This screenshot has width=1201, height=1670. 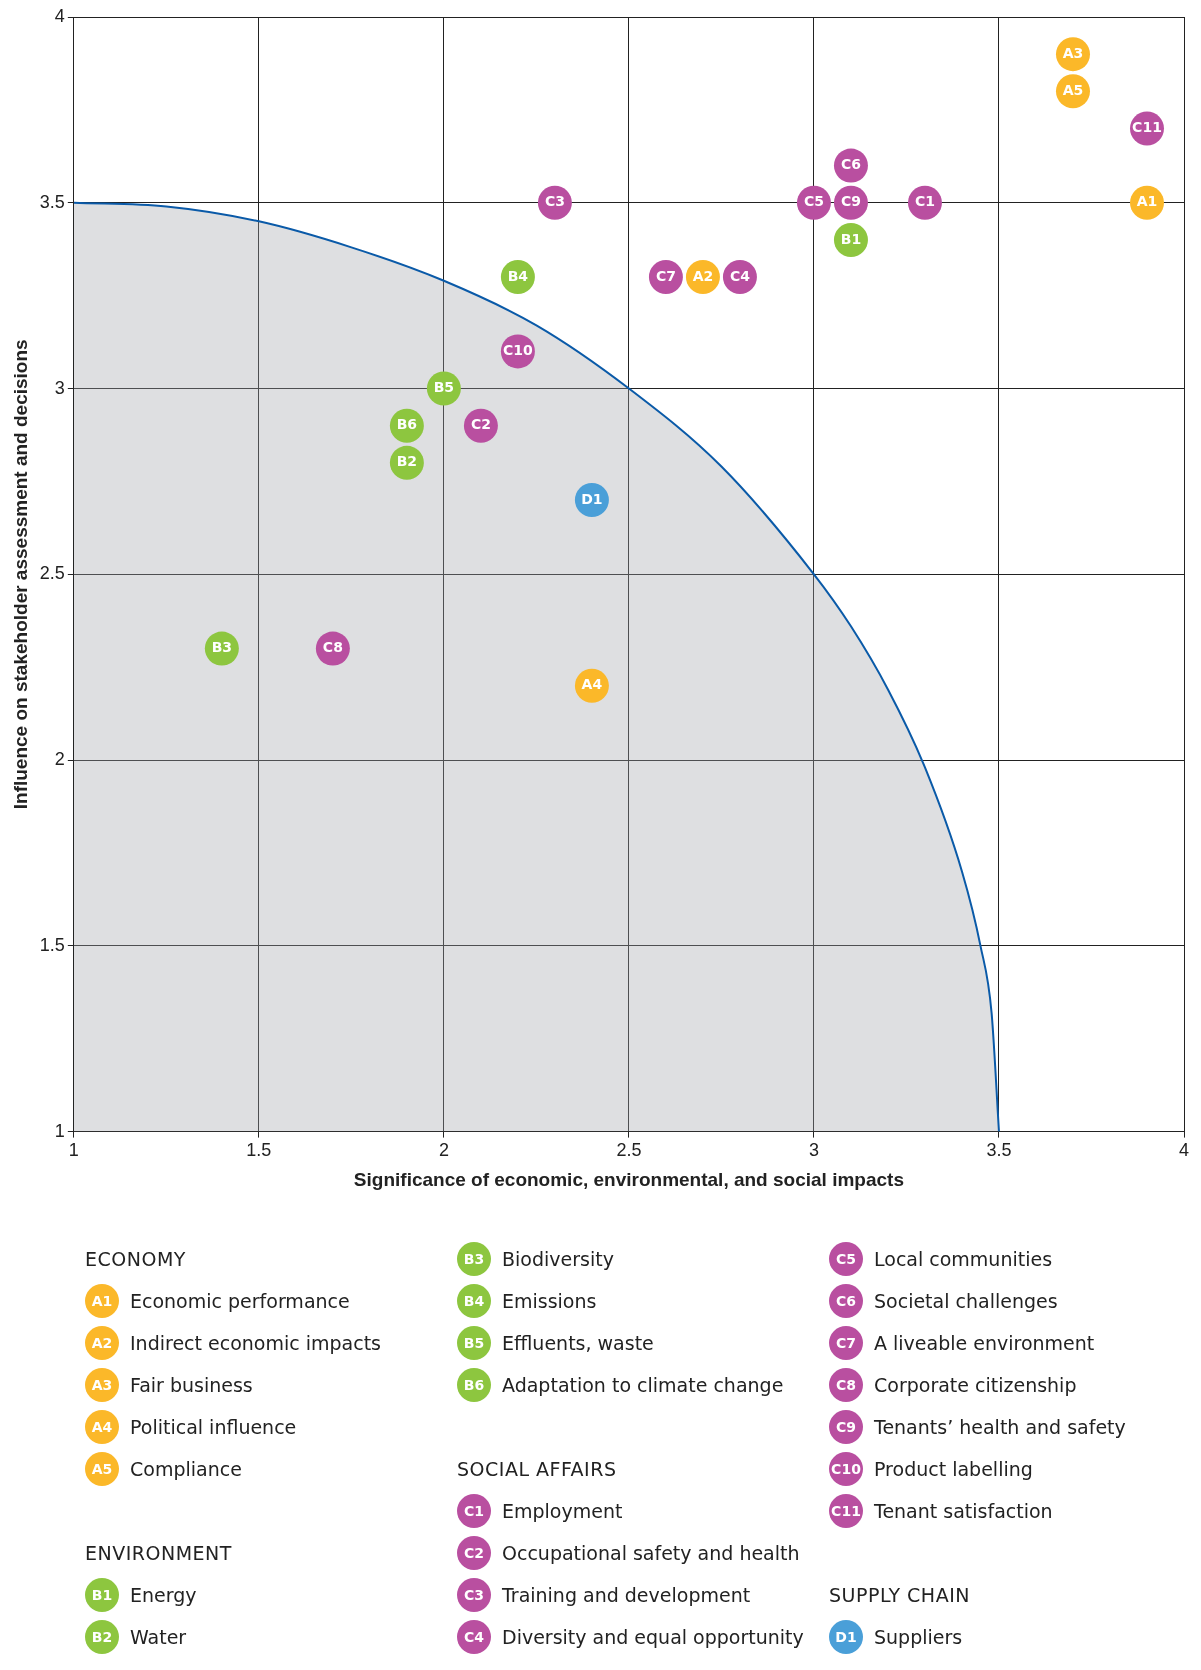 I want to click on annotation: B2, so click(x=407, y=461).